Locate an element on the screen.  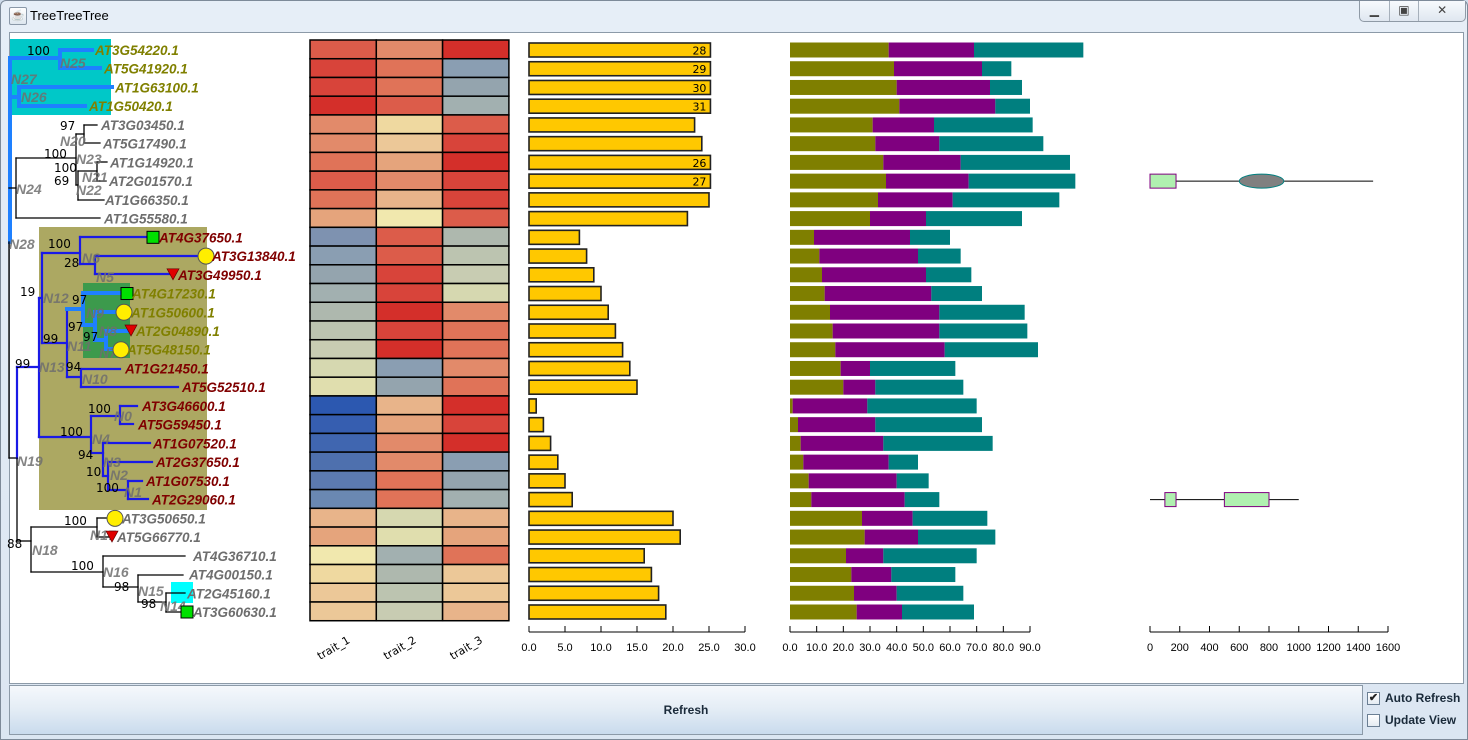
node-label: N24 is located at coordinates (29, 189).